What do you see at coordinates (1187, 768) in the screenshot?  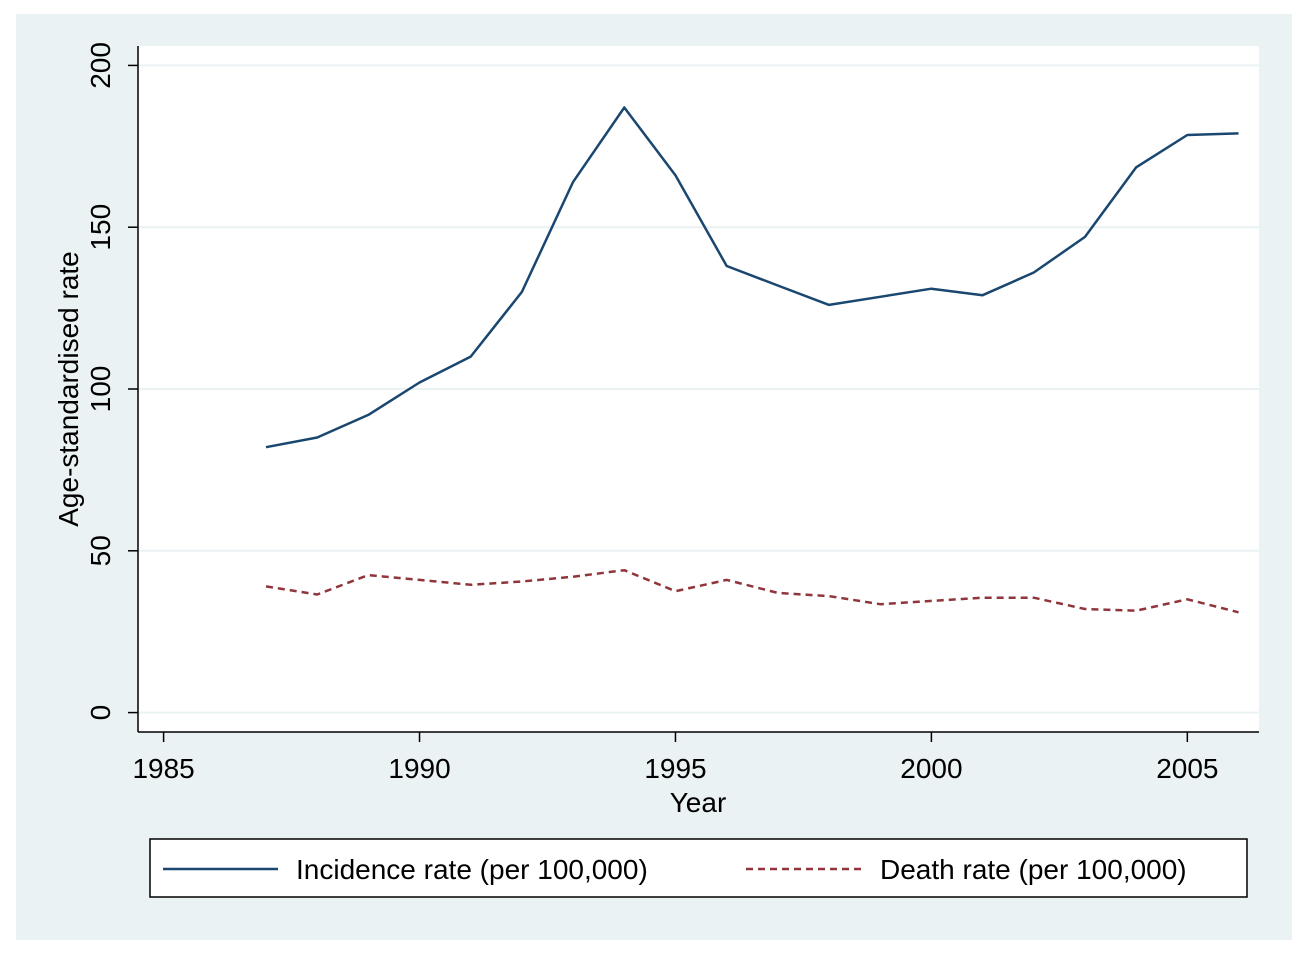 I see `x-tick-label-2005: 2005` at bounding box center [1187, 768].